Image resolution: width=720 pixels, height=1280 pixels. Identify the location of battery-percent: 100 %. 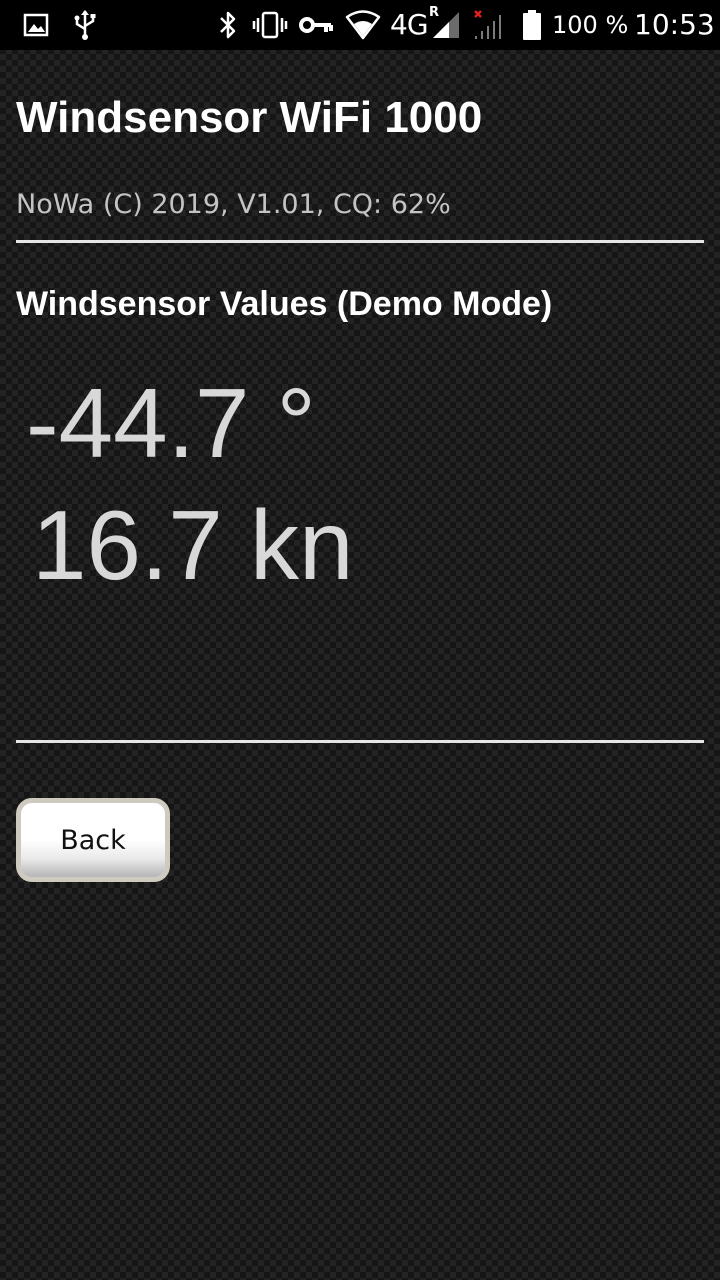
(590, 25).